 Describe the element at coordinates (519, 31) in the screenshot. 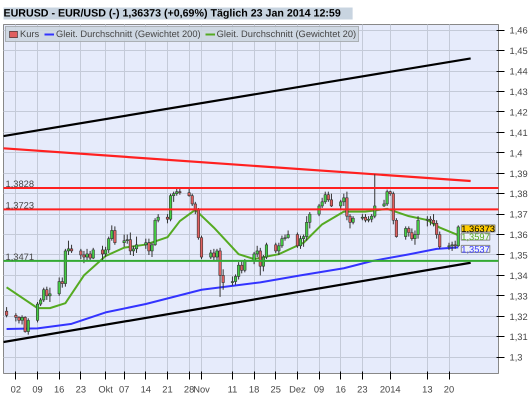

I see `y-tick-label: 1,46` at that location.